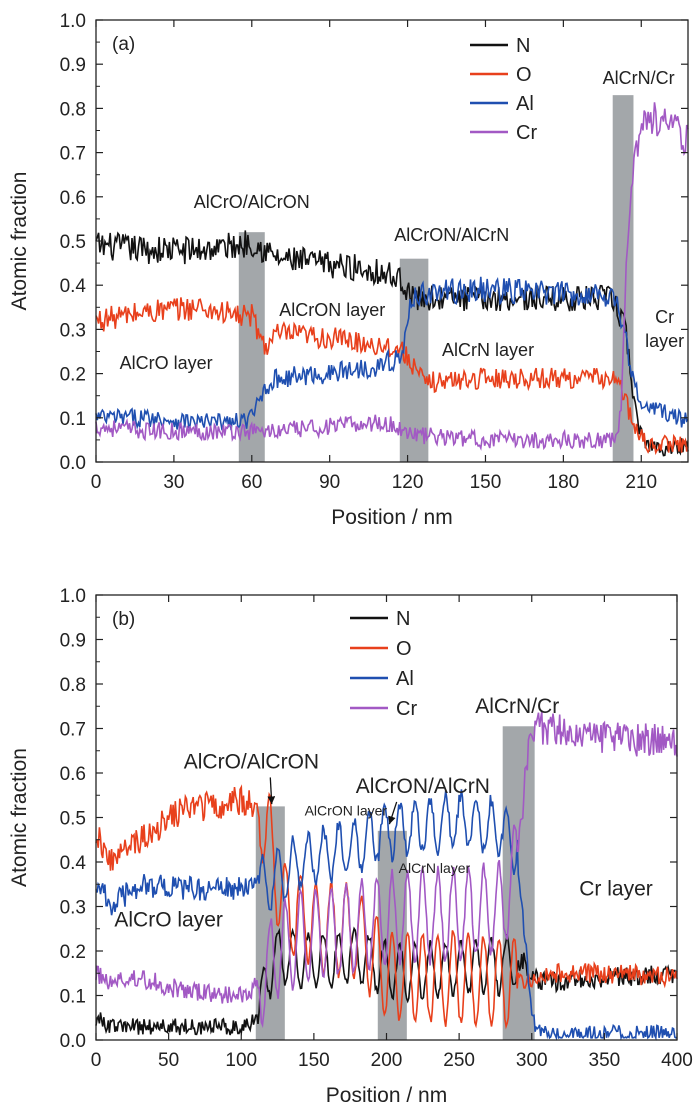 Image resolution: width=700 pixels, height=1103 pixels. Describe the element at coordinates (168, 920) in the screenshot. I see `panel-b-annotation-6: AlCrO layer` at that location.